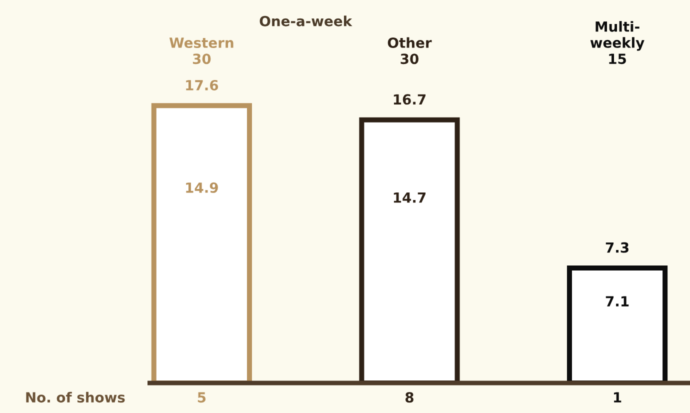 Image resolution: width=690 pixels, height=413 pixels. I want to click on data-label: 17.6, so click(202, 85).